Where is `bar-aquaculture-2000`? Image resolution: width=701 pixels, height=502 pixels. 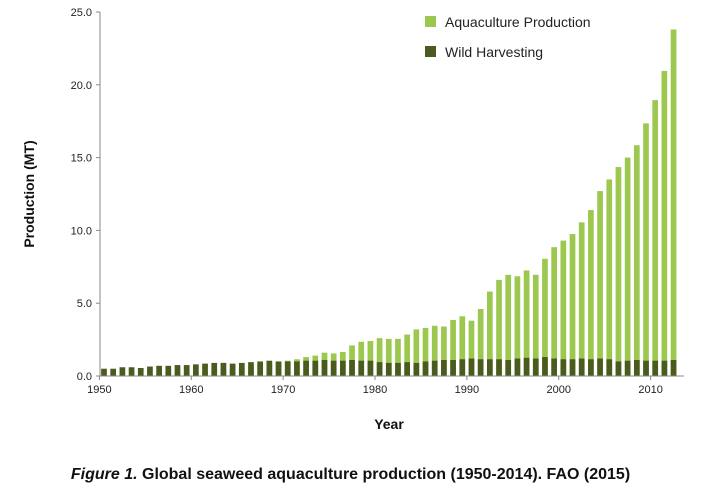 bar-aquaculture-2000 is located at coordinates (563, 308).